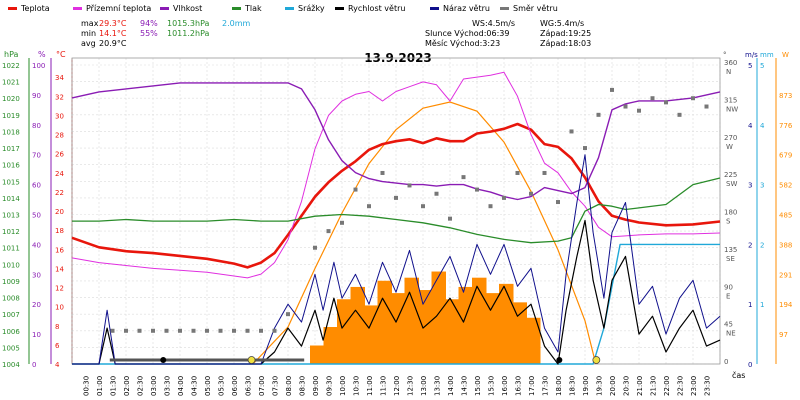  What do you see at coordinates (113, 43) in the screenshot?
I see `stat-value: 20.9°C` at bounding box center [113, 43].